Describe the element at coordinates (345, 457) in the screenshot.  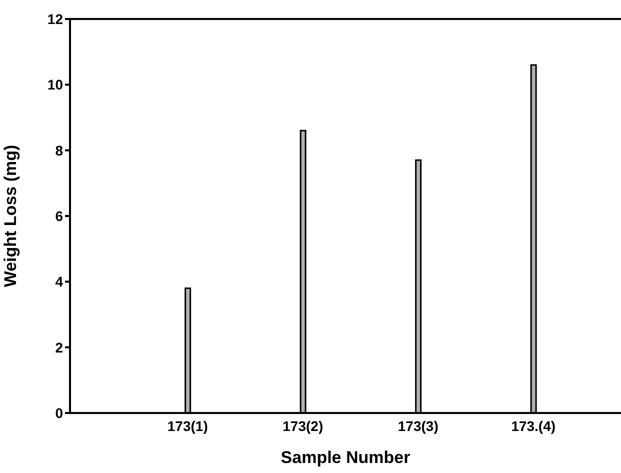
I see `x-axis-title: Sample Number` at that location.